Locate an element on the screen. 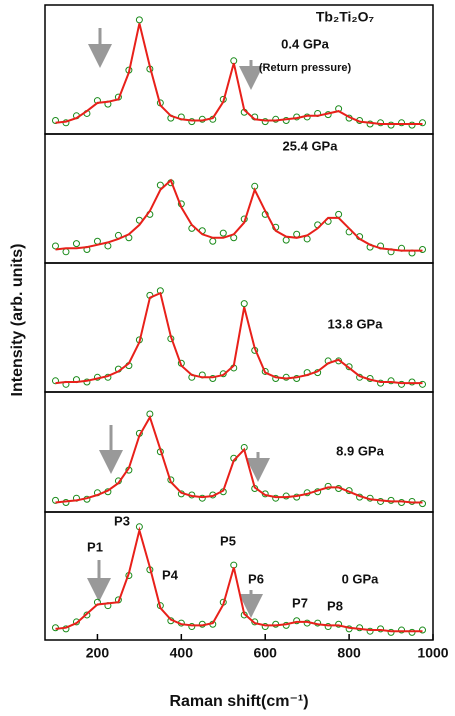 The height and width of the screenshot is (716, 455). peak-label: P1 is located at coordinates (95, 546).